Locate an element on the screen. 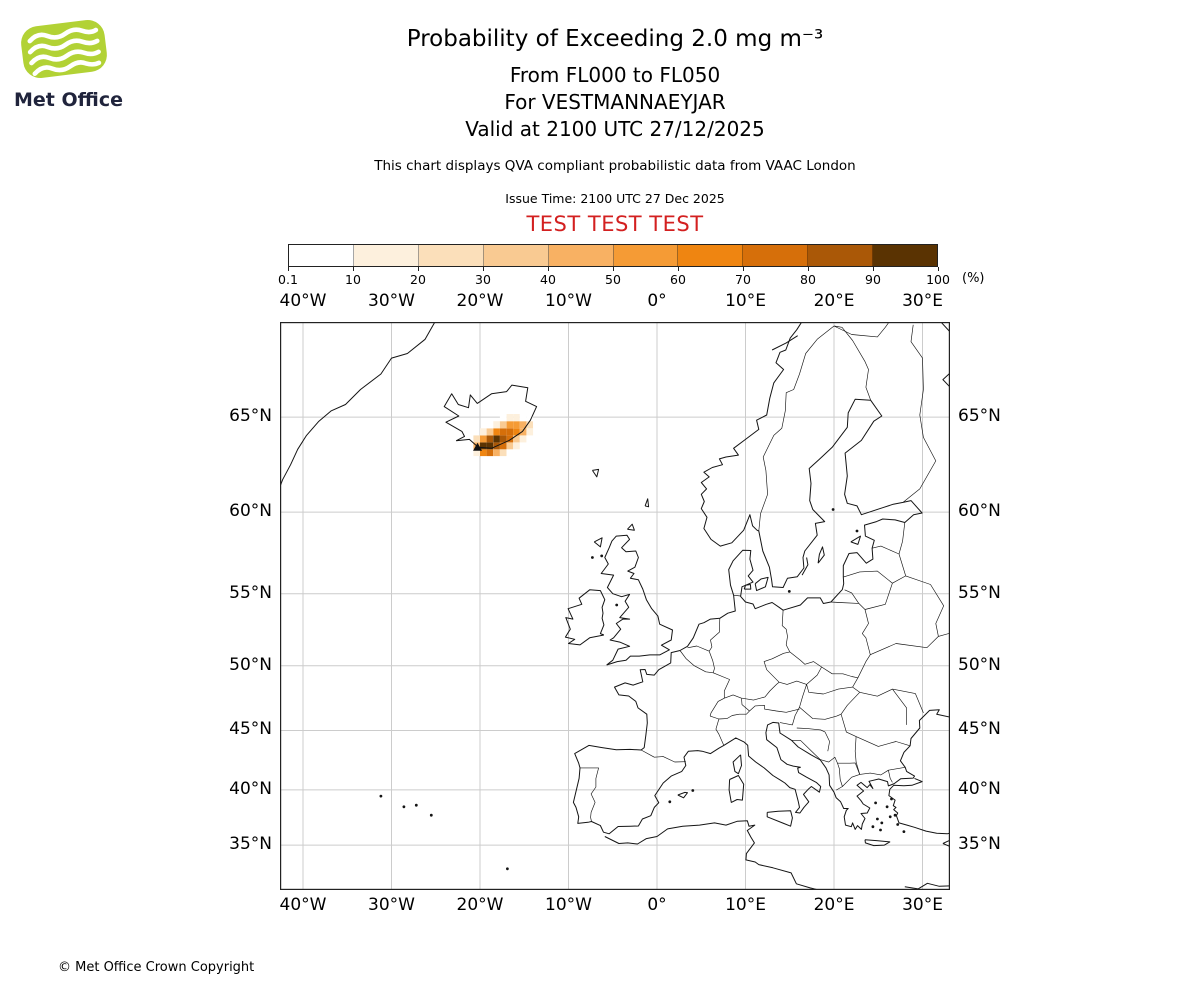 This screenshot has width=1200, height=1000. volcano-marker is located at coordinates (477, 446).